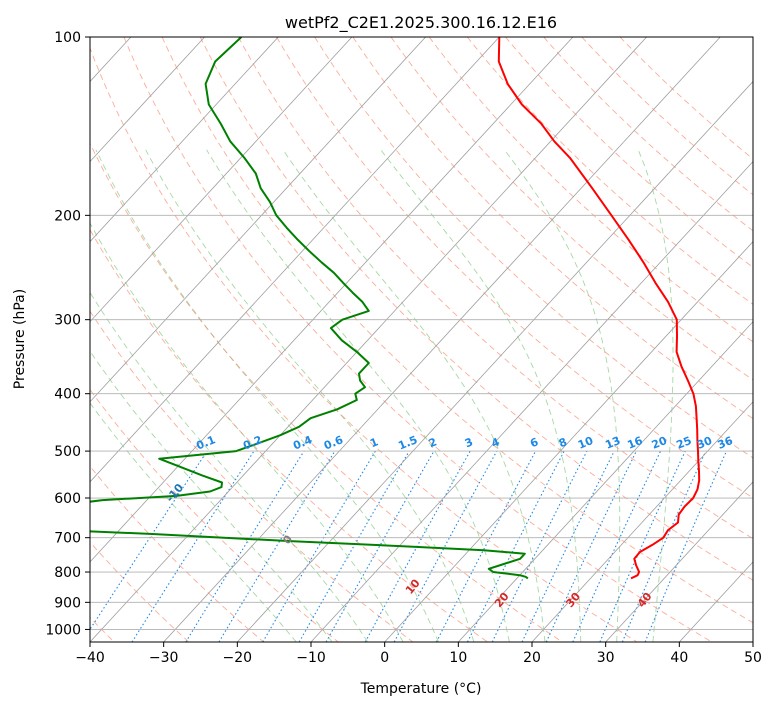 This screenshot has width=775, height=708. I want to click on mixing-ratio-label: 4, so click(496, 442).